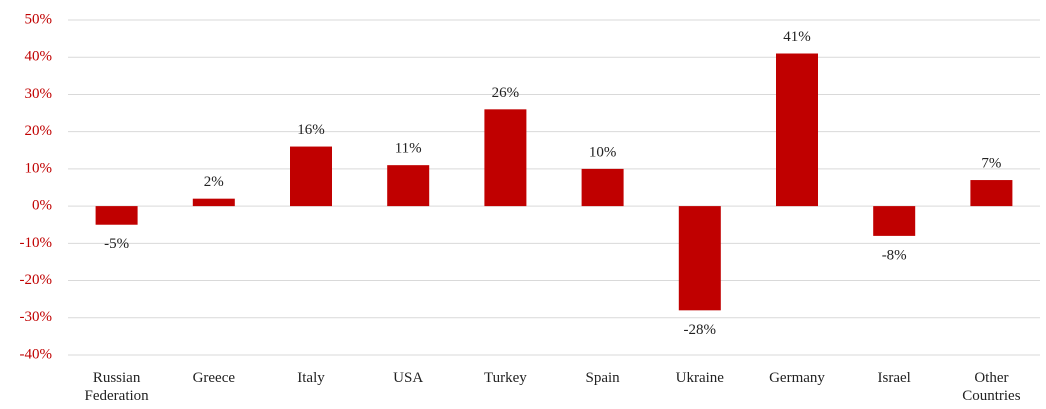 The width and height of the screenshot is (1046, 409). Describe the element at coordinates (42, 206) in the screenshot. I see `y-tick-label: 0%` at that location.